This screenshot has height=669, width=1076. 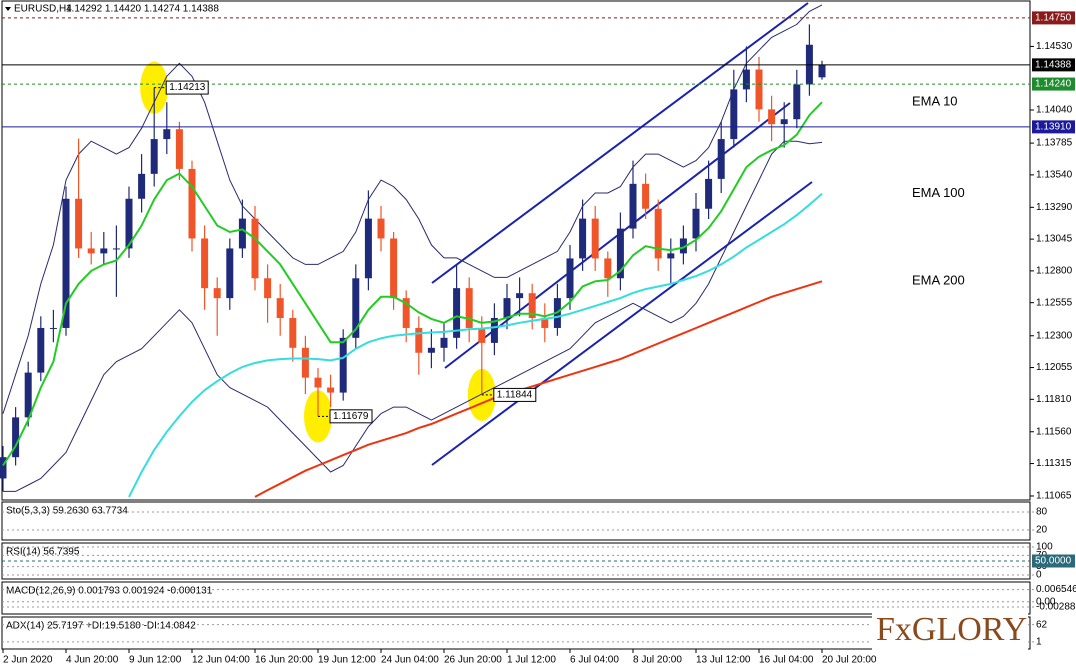 What do you see at coordinates (1044, 547) in the screenshot?
I see `panel-tick-label: 100` at bounding box center [1044, 547].